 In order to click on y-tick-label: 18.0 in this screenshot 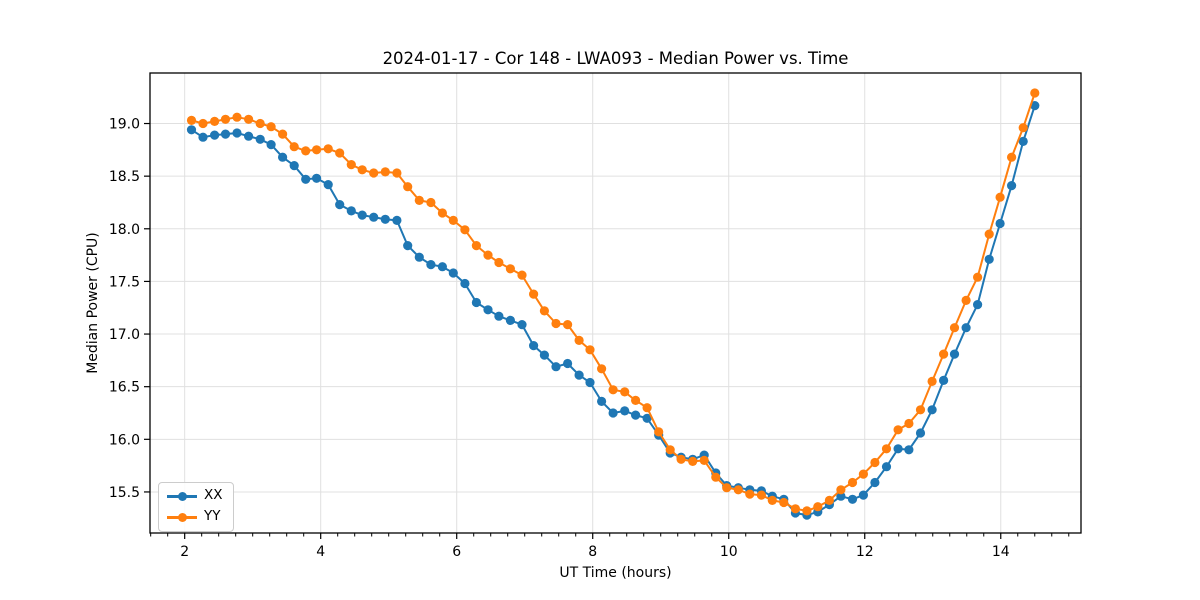, I will do `click(124, 230)`.